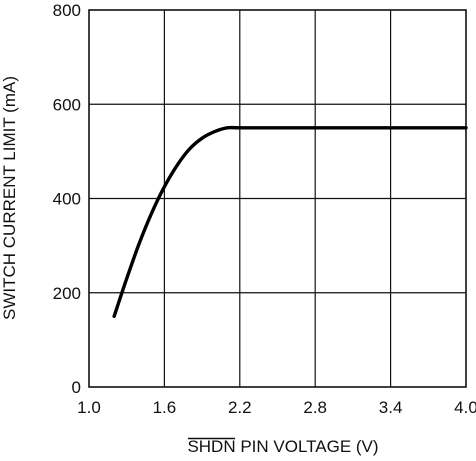 The width and height of the screenshot is (476, 461). I want to click on y-tick-label: 400, so click(67, 199).